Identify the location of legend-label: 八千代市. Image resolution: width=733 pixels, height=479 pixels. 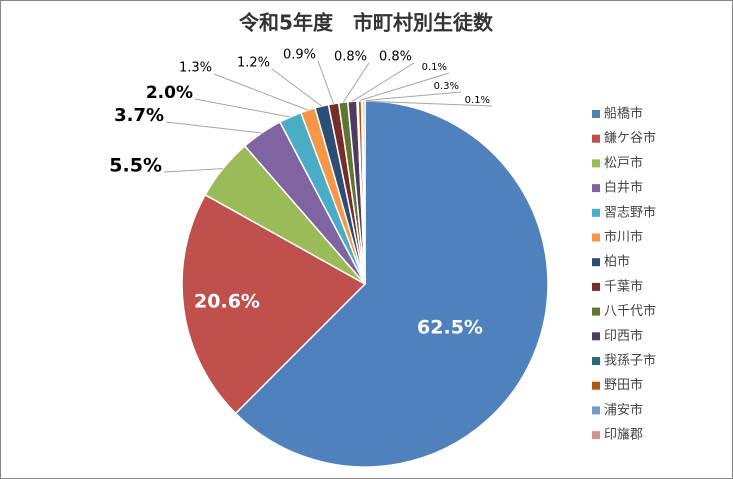
(630, 311).